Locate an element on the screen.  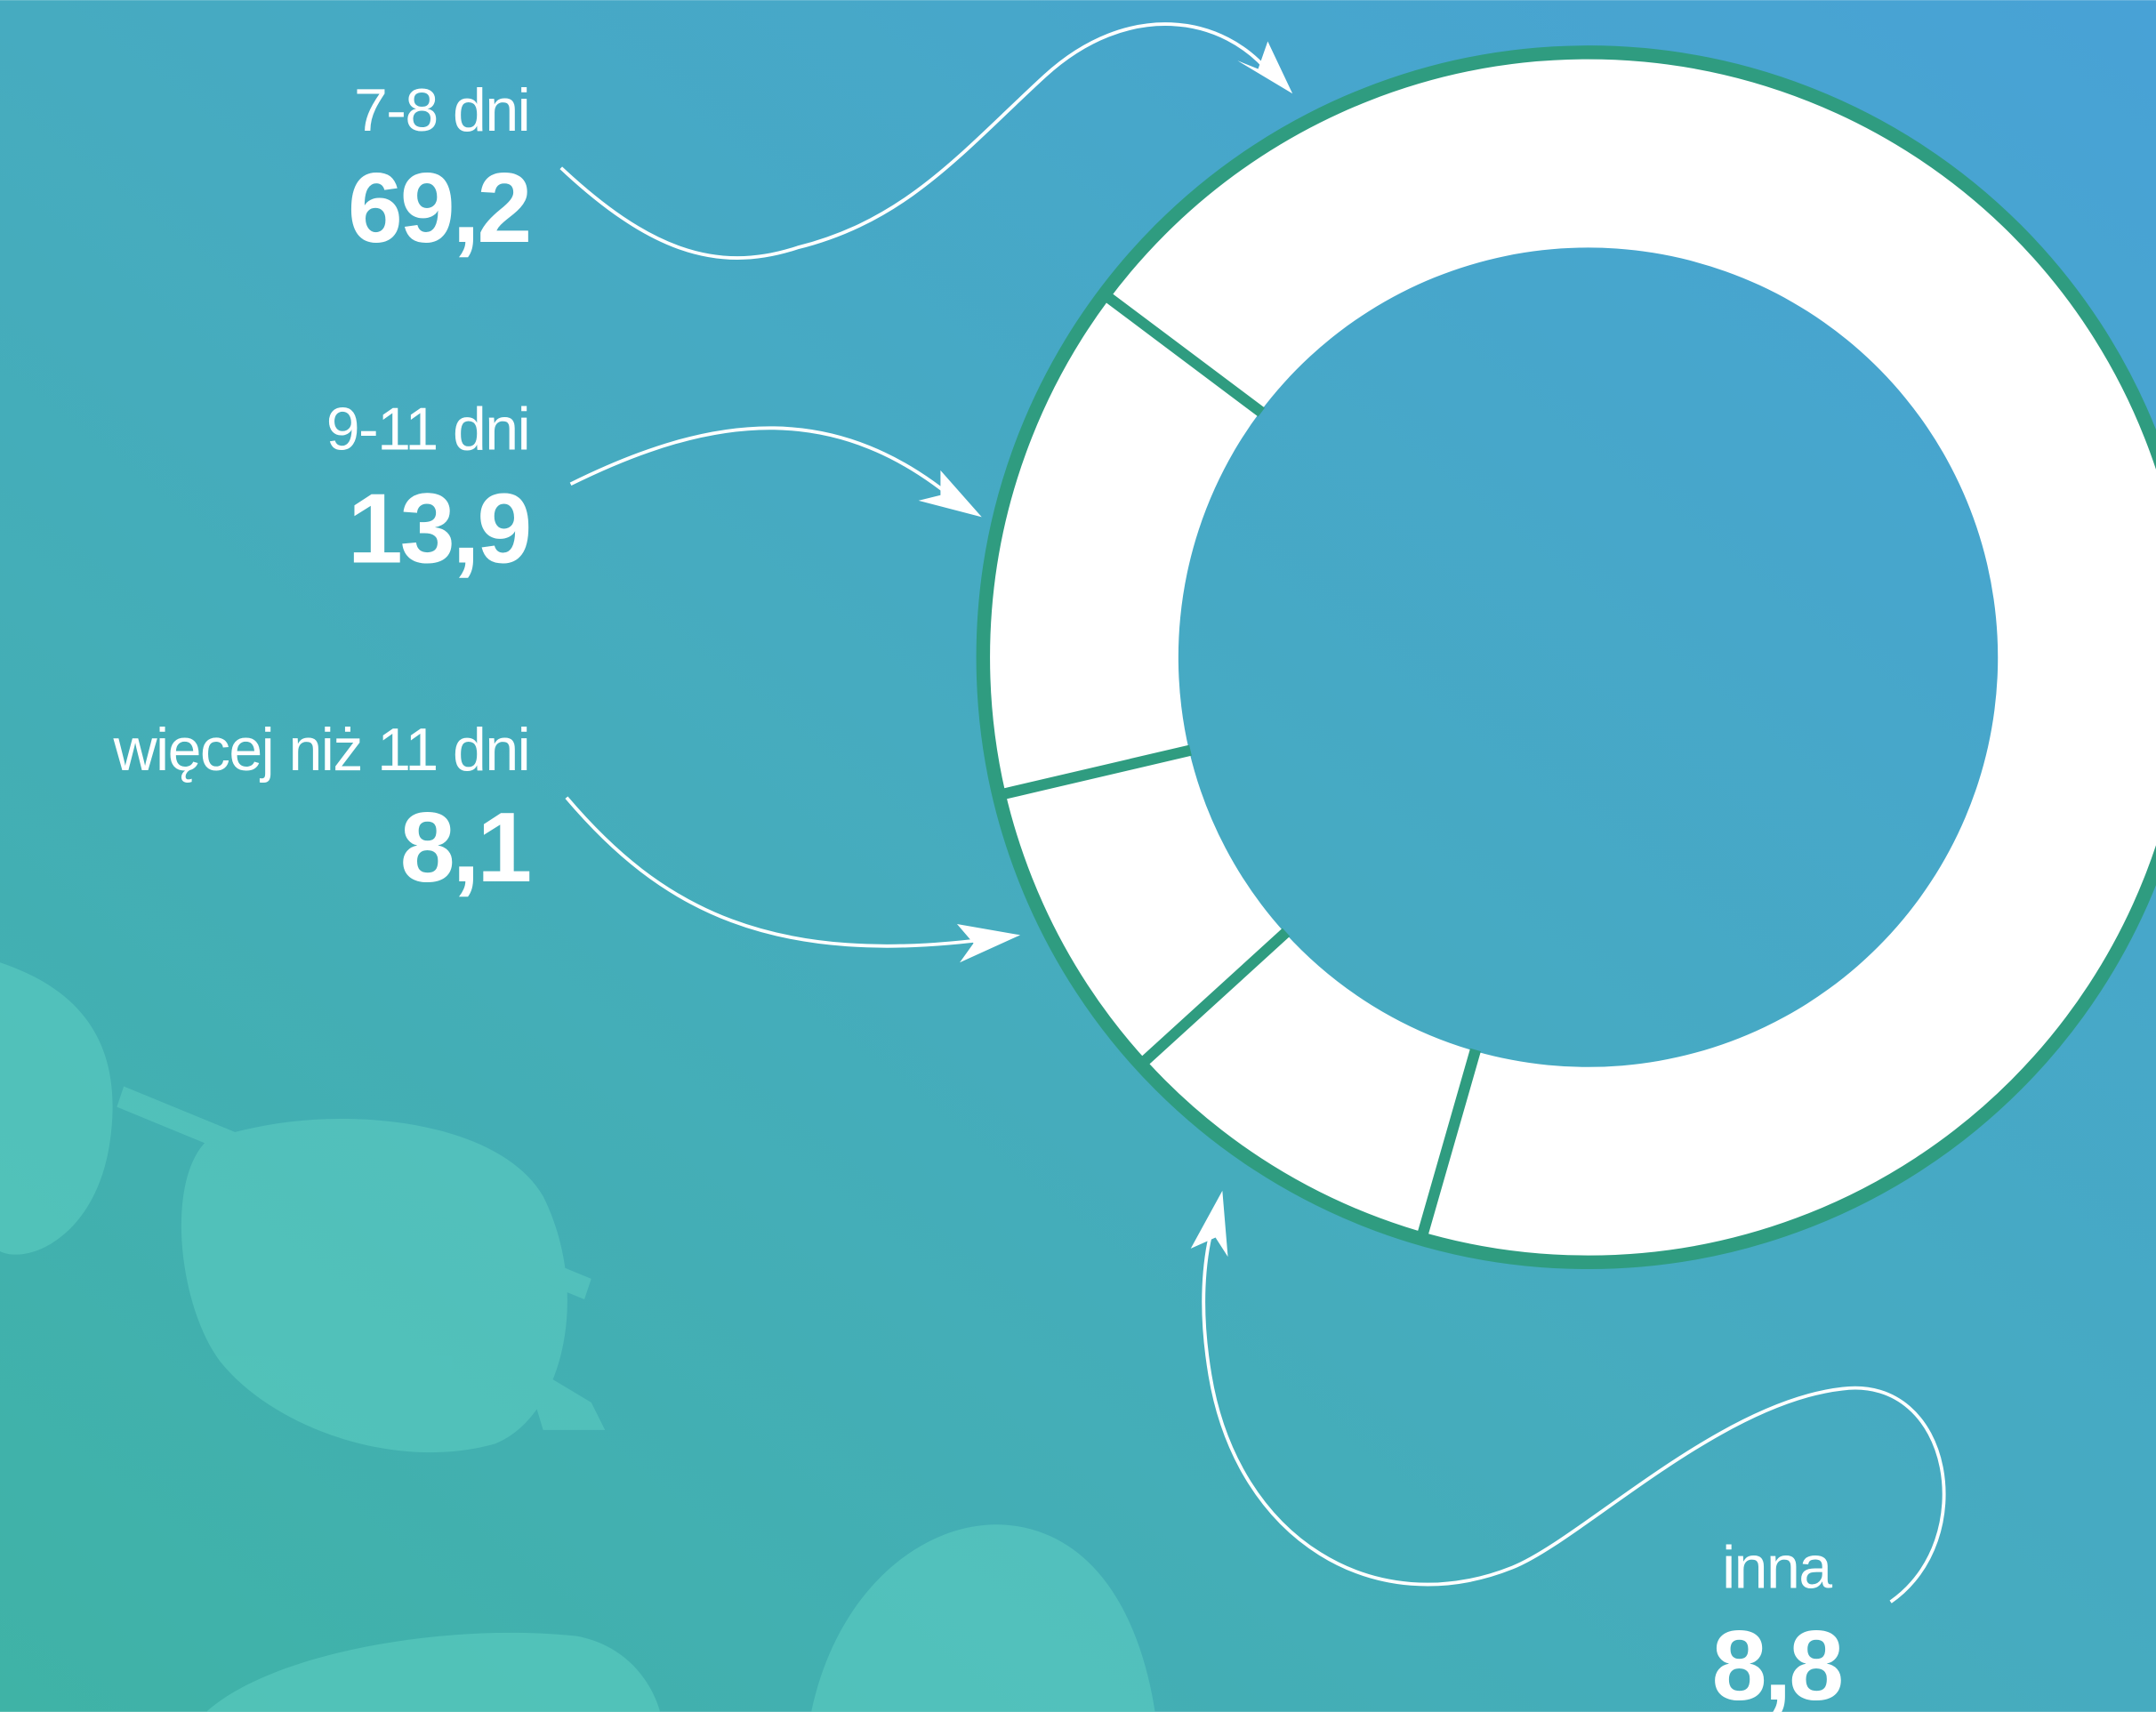
value-label: 8,1 is located at coordinates (465, 847).